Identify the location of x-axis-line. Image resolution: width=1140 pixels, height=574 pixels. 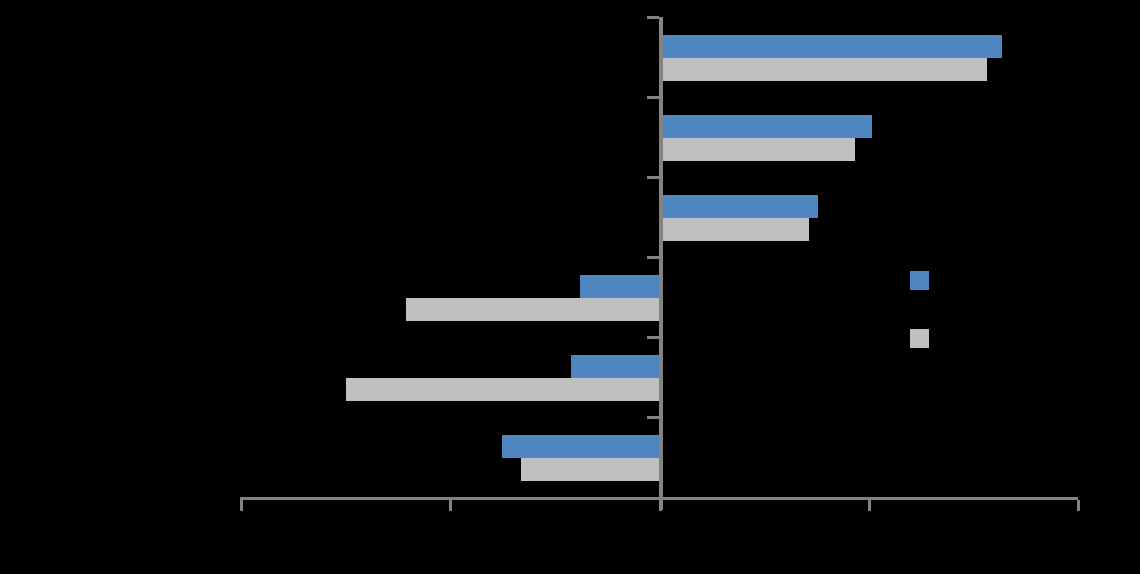
(659, 498).